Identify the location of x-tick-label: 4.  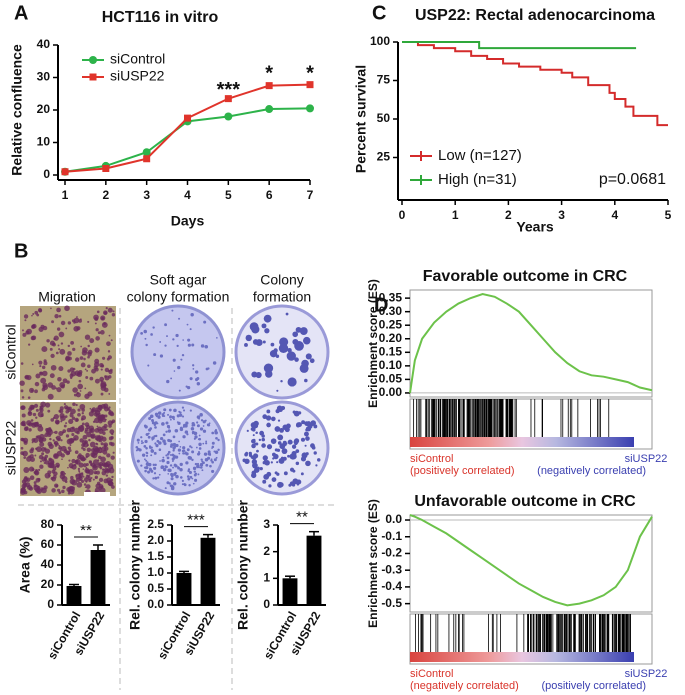
(187, 195).